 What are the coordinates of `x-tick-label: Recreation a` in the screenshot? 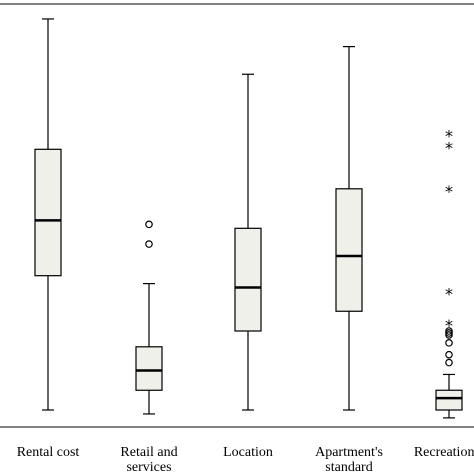 It's located at (444, 452).